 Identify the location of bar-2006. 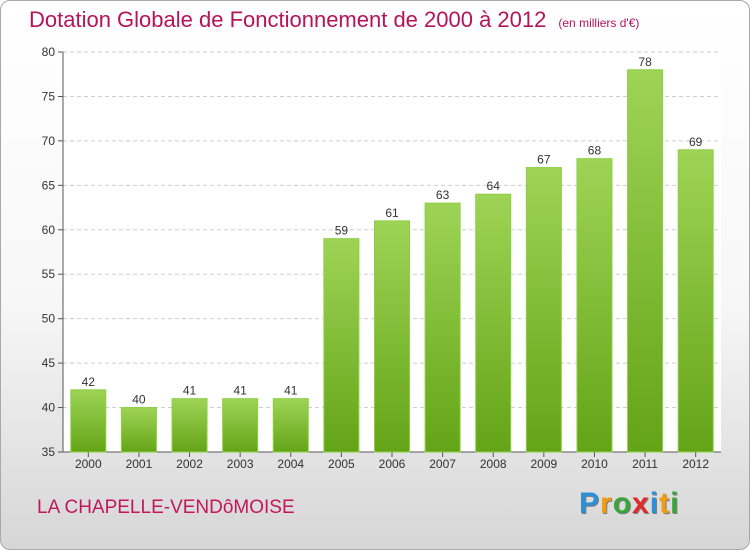
(392, 336).